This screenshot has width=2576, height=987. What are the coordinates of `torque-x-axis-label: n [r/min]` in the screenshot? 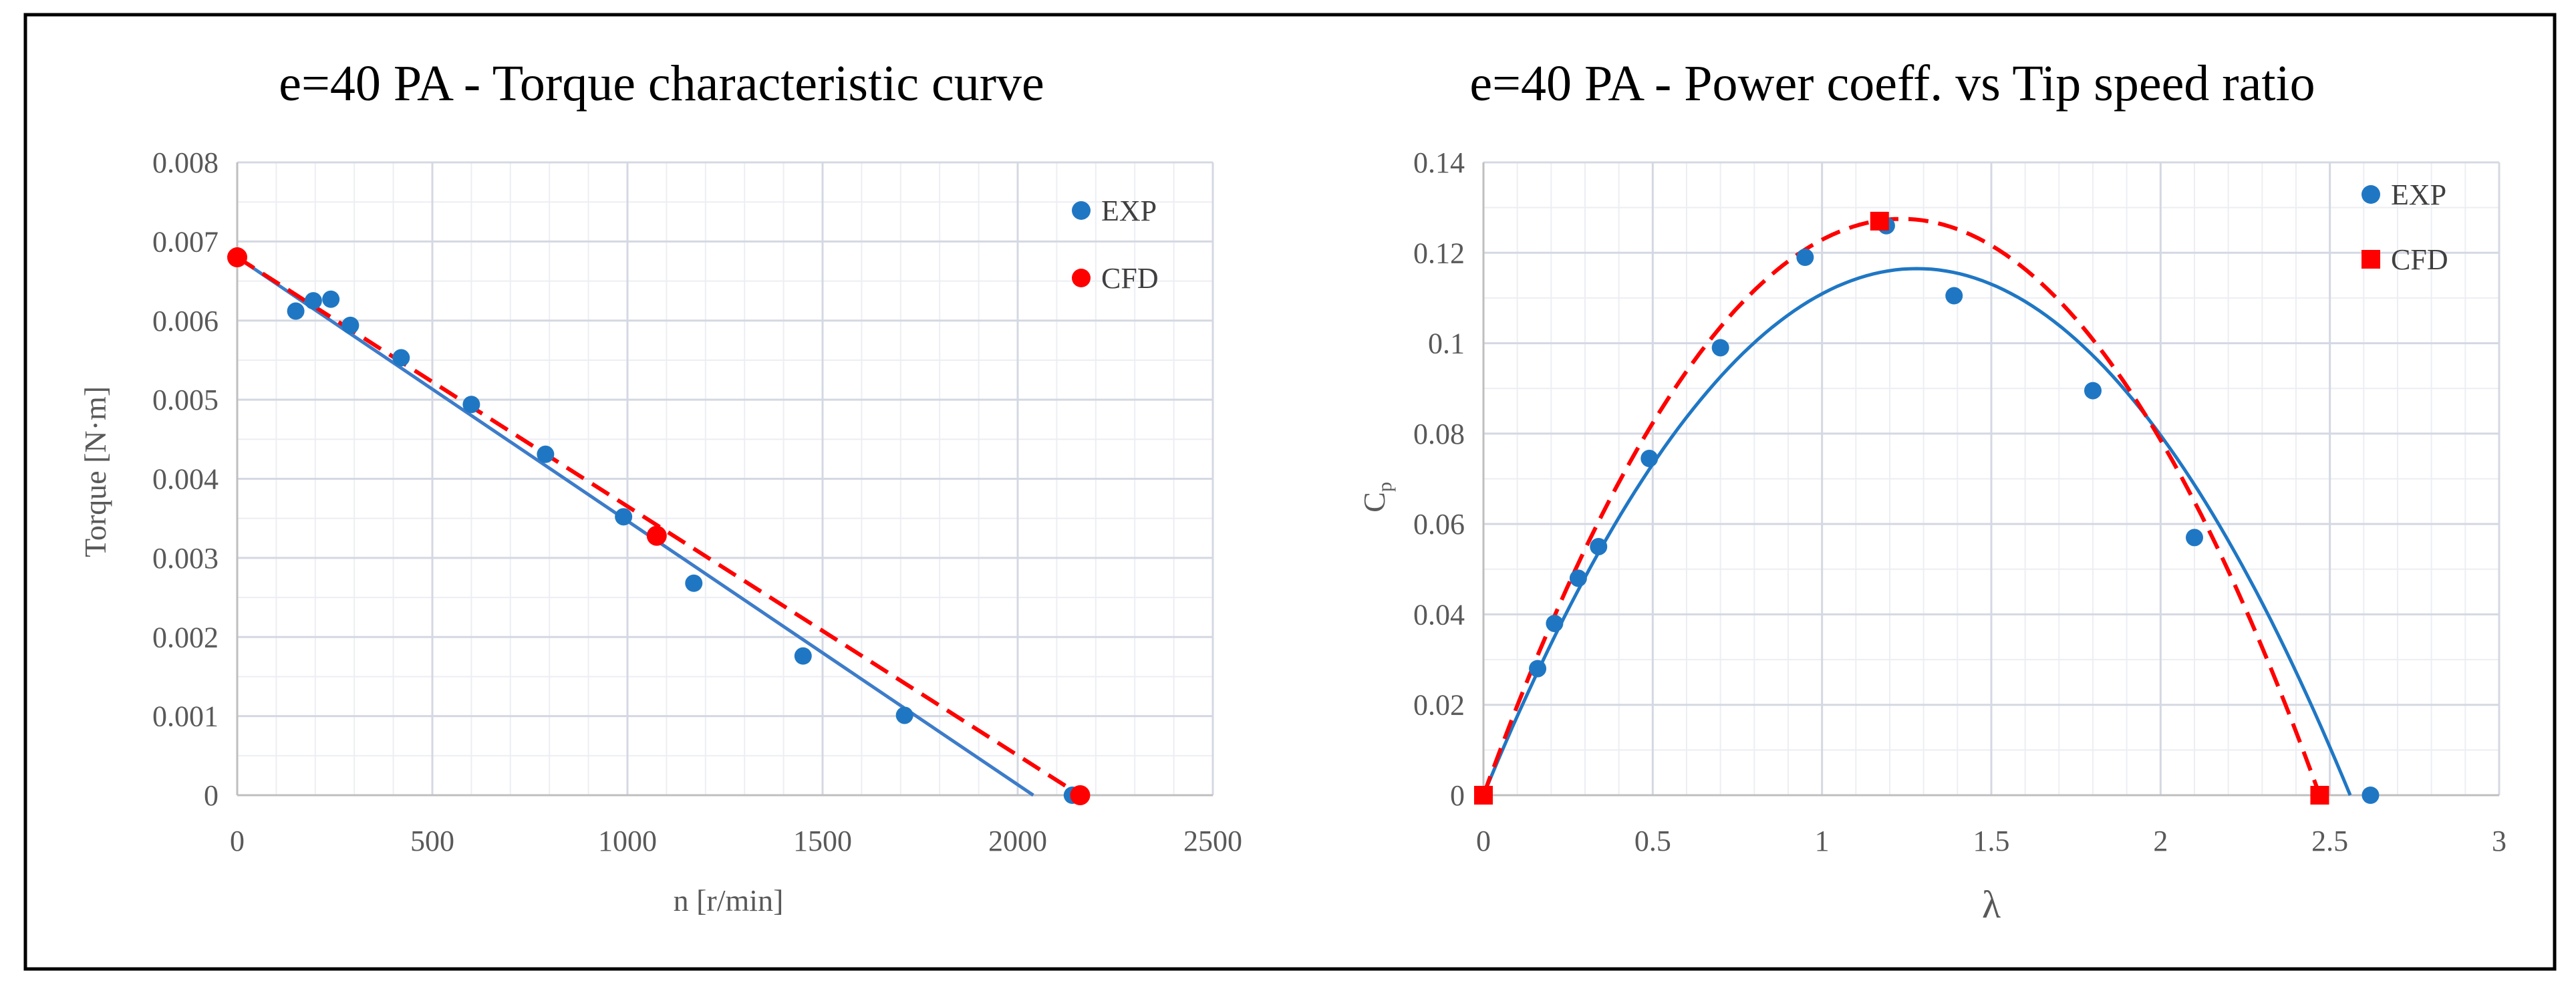 It's located at (729, 901).